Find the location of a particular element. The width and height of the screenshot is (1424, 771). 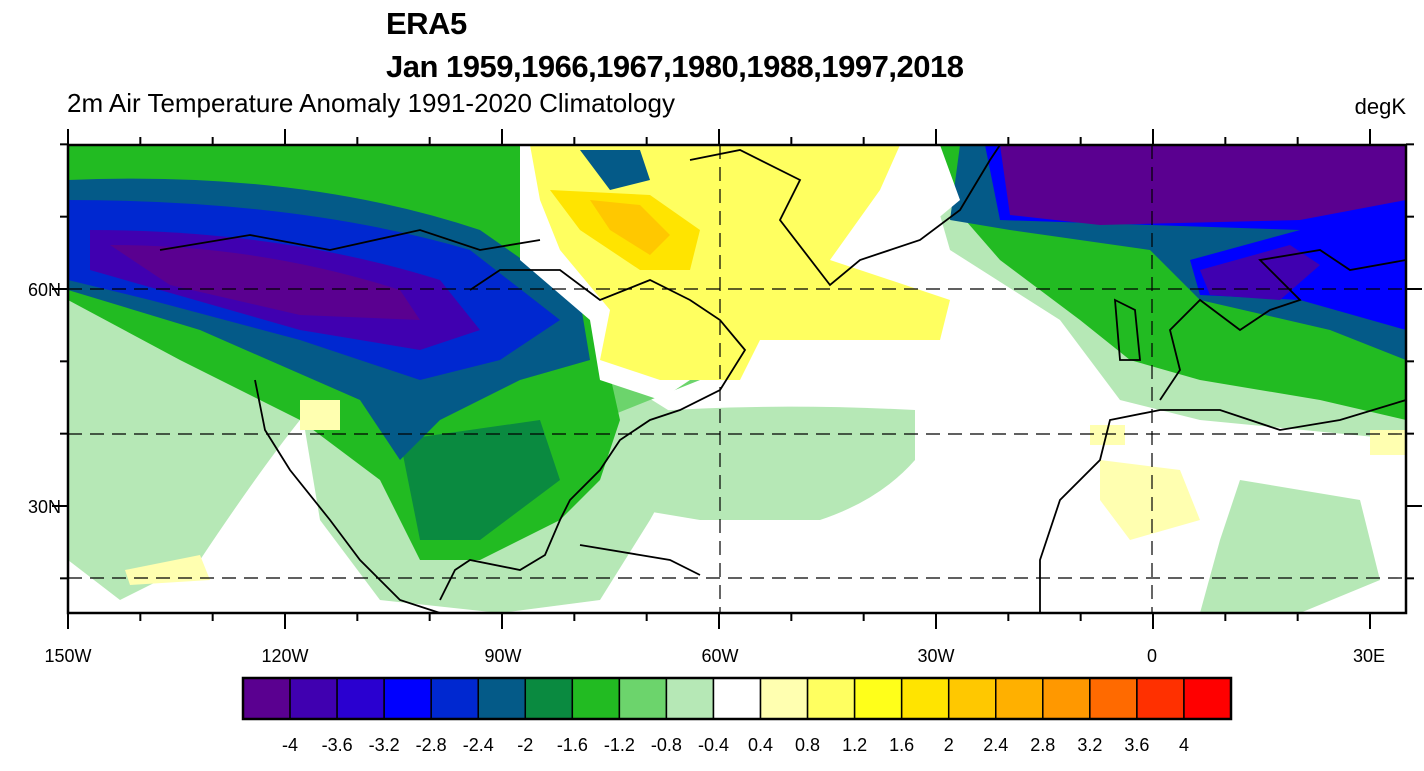

x-tick-label: 30E is located at coordinates (1369, 656).